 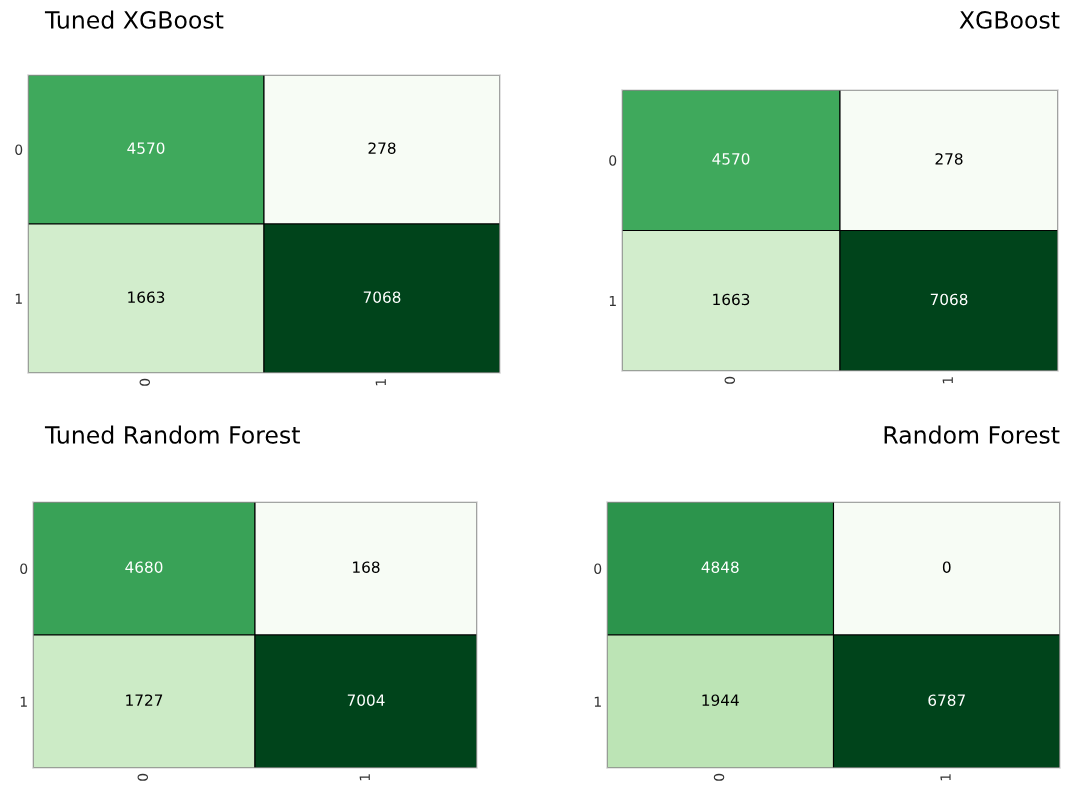 What do you see at coordinates (720, 700) in the screenshot?
I see `data-label: 1944` at bounding box center [720, 700].